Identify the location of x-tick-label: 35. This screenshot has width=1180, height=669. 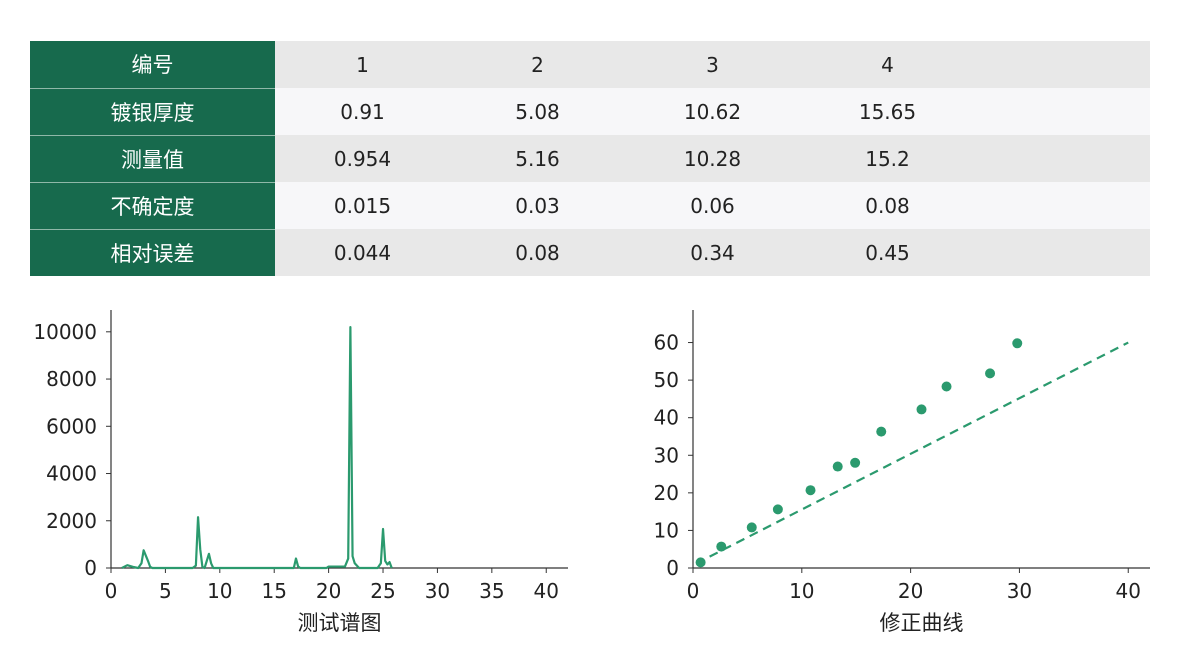
(491, 591).